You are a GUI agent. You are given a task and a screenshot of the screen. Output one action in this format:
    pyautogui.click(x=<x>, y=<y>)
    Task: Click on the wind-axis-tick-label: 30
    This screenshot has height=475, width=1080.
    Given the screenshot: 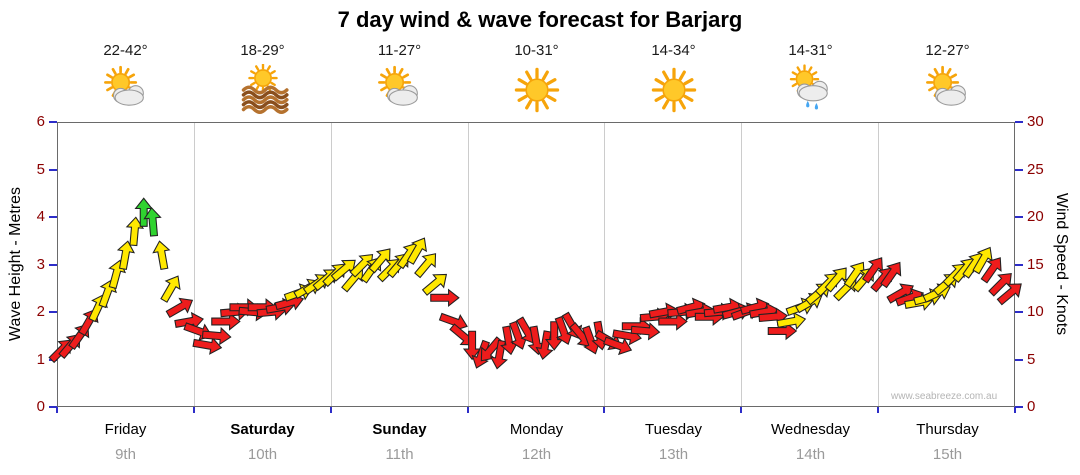 What is the action you would take?
    pyautogui.click(x=1035, y=121)
    